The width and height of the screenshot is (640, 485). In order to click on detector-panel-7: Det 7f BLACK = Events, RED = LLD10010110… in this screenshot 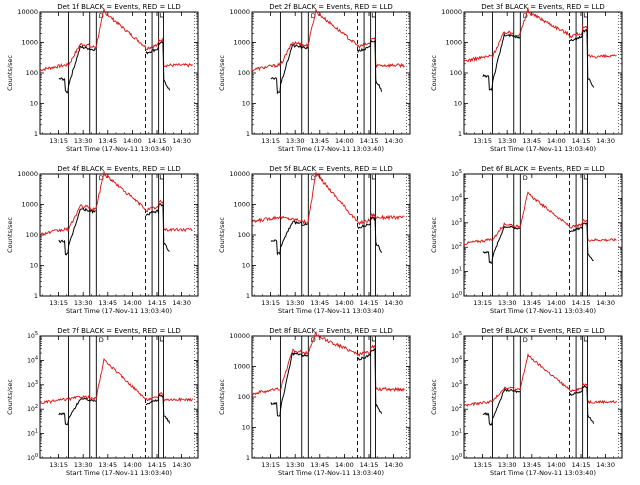, I will do `click(102, 402)`.